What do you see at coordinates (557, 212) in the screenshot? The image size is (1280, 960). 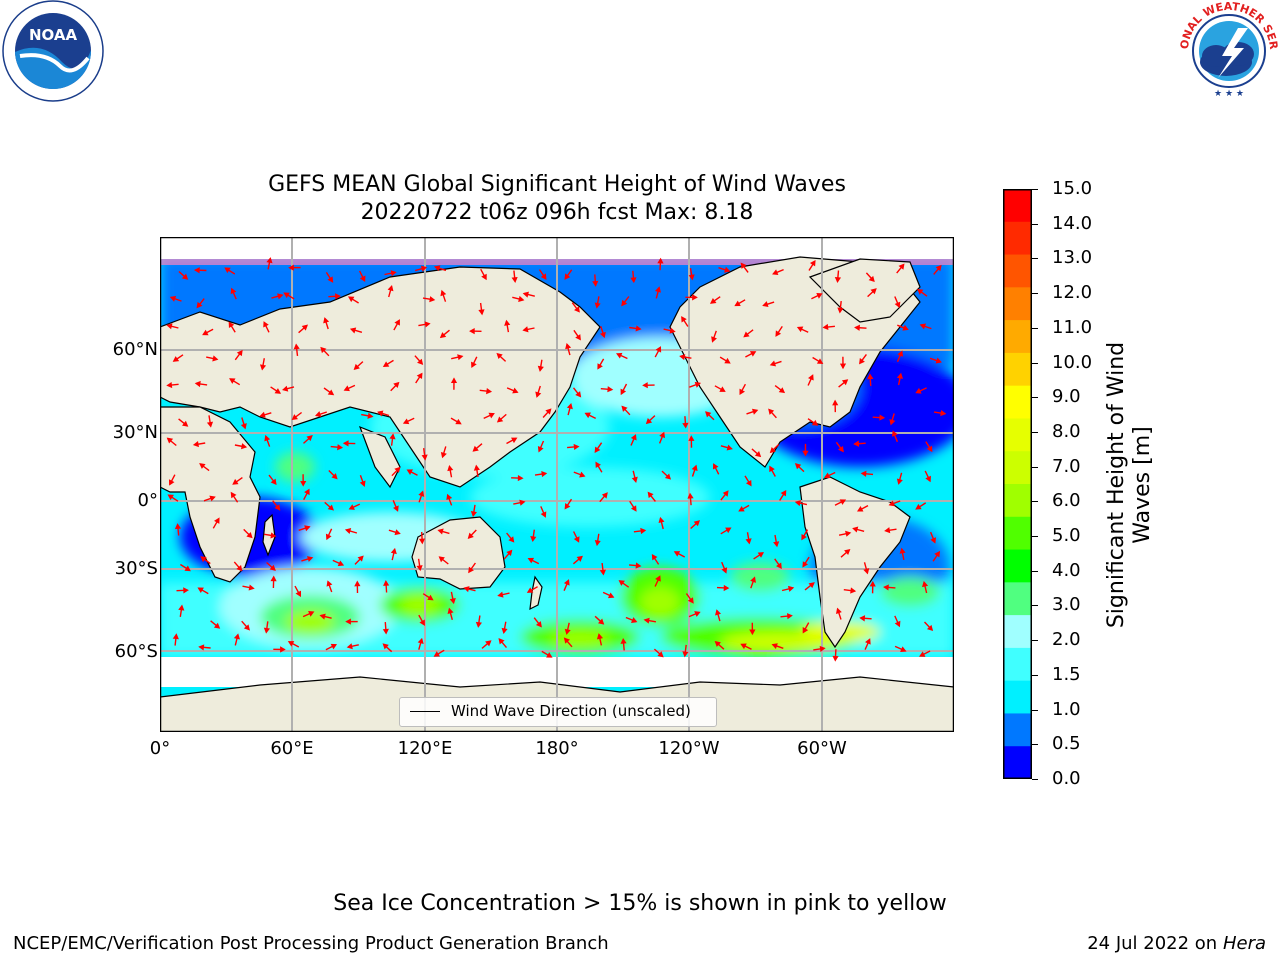 I see `plot-subtitle: 20220722 t06z 096h fcst Max: 8.18` at bounding box center [557, 212].